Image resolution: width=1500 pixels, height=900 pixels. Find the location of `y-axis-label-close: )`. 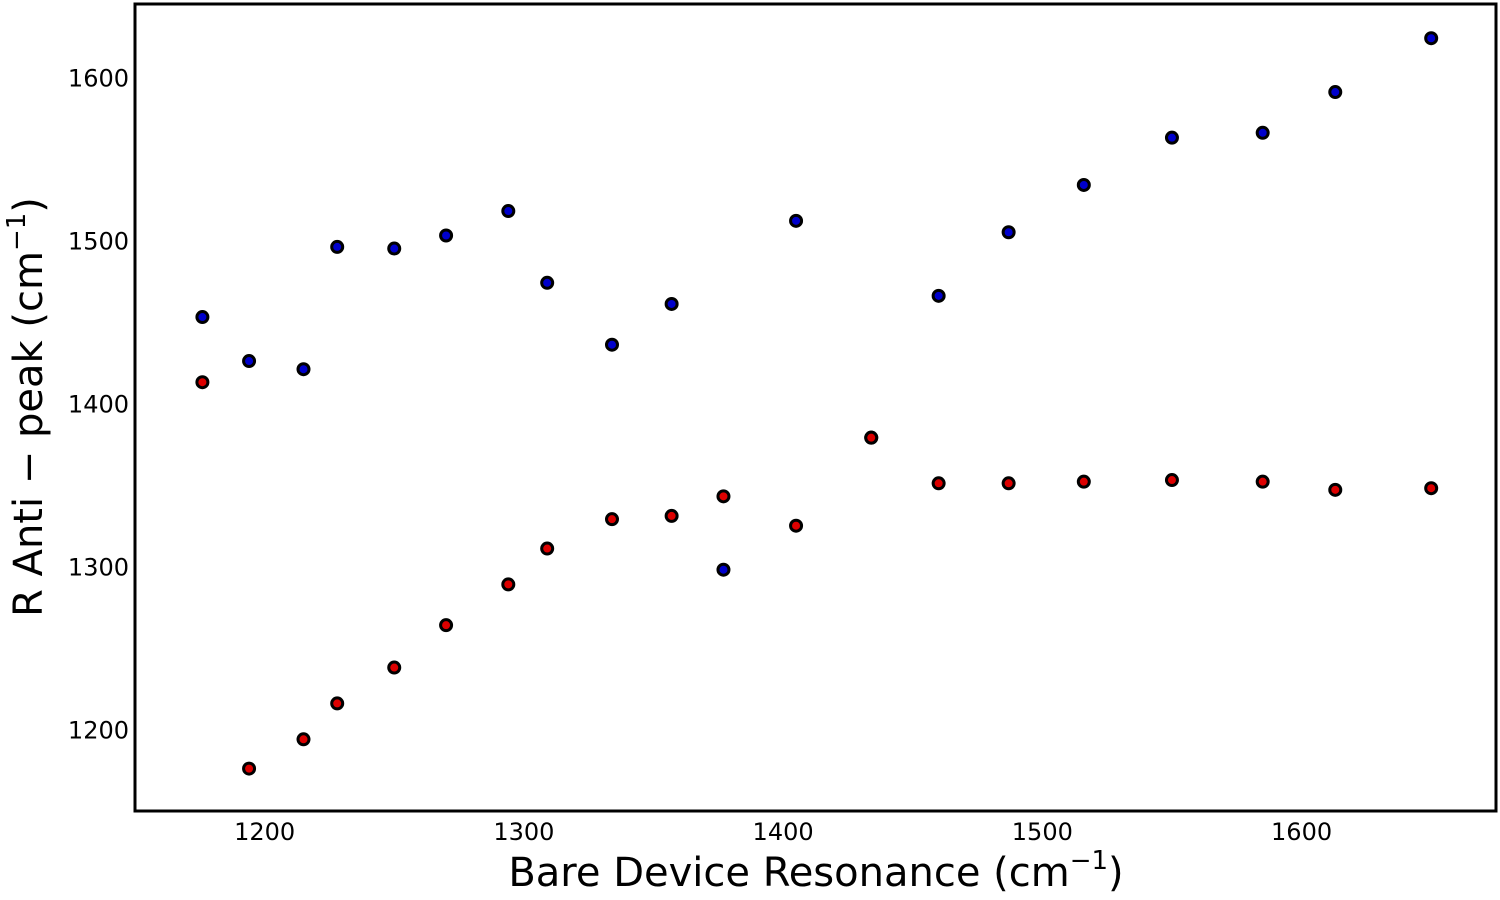

y-axis-label-close: ) is located at coordinates (29, 205).